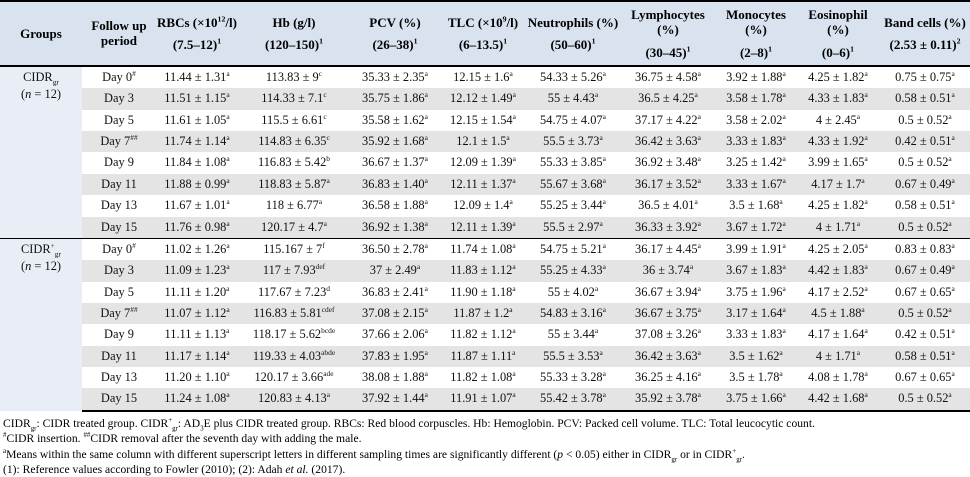 The image size is (970, 477). What do you see at coordinates (293, 184) in the screenshot?
I see `data-cell: 118.83 ± 5.87a` at bounding box center [293, 184].